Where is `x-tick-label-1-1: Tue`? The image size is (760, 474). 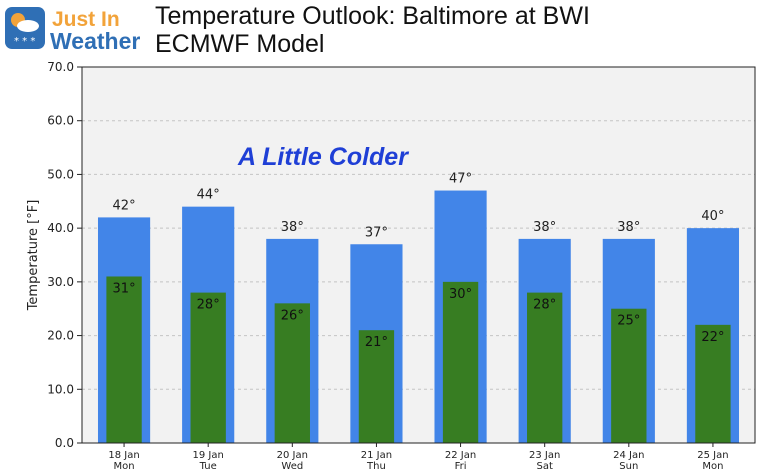 x-tick-label-1-1: Tue is located at coordinates (208, 466).